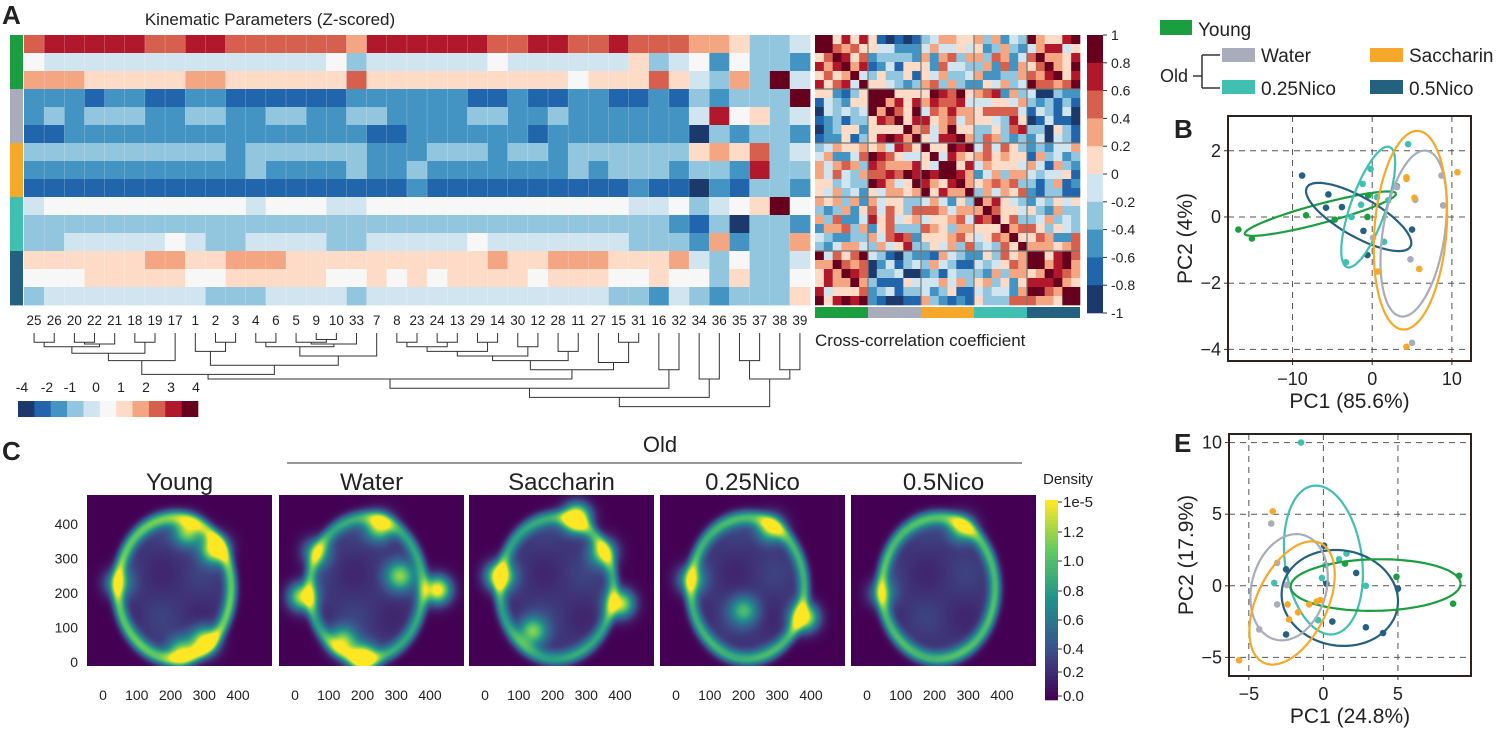  I want to click on crosscorr-colorbar-tick: -0.6, so click(1123, 257).